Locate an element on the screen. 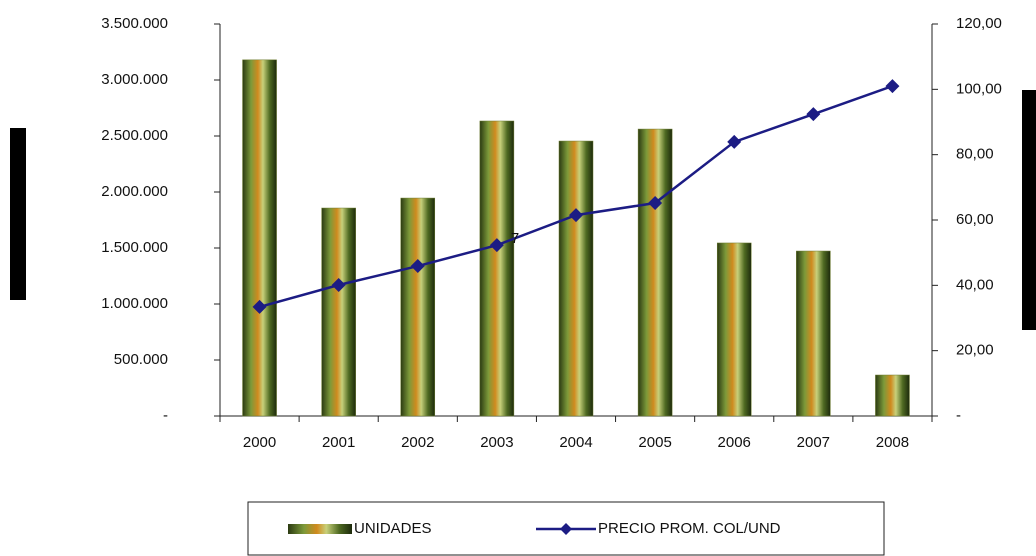 This screenshot has height=556, width=1036. x-tick-label: 2002 is located at coordinates (417, 442).